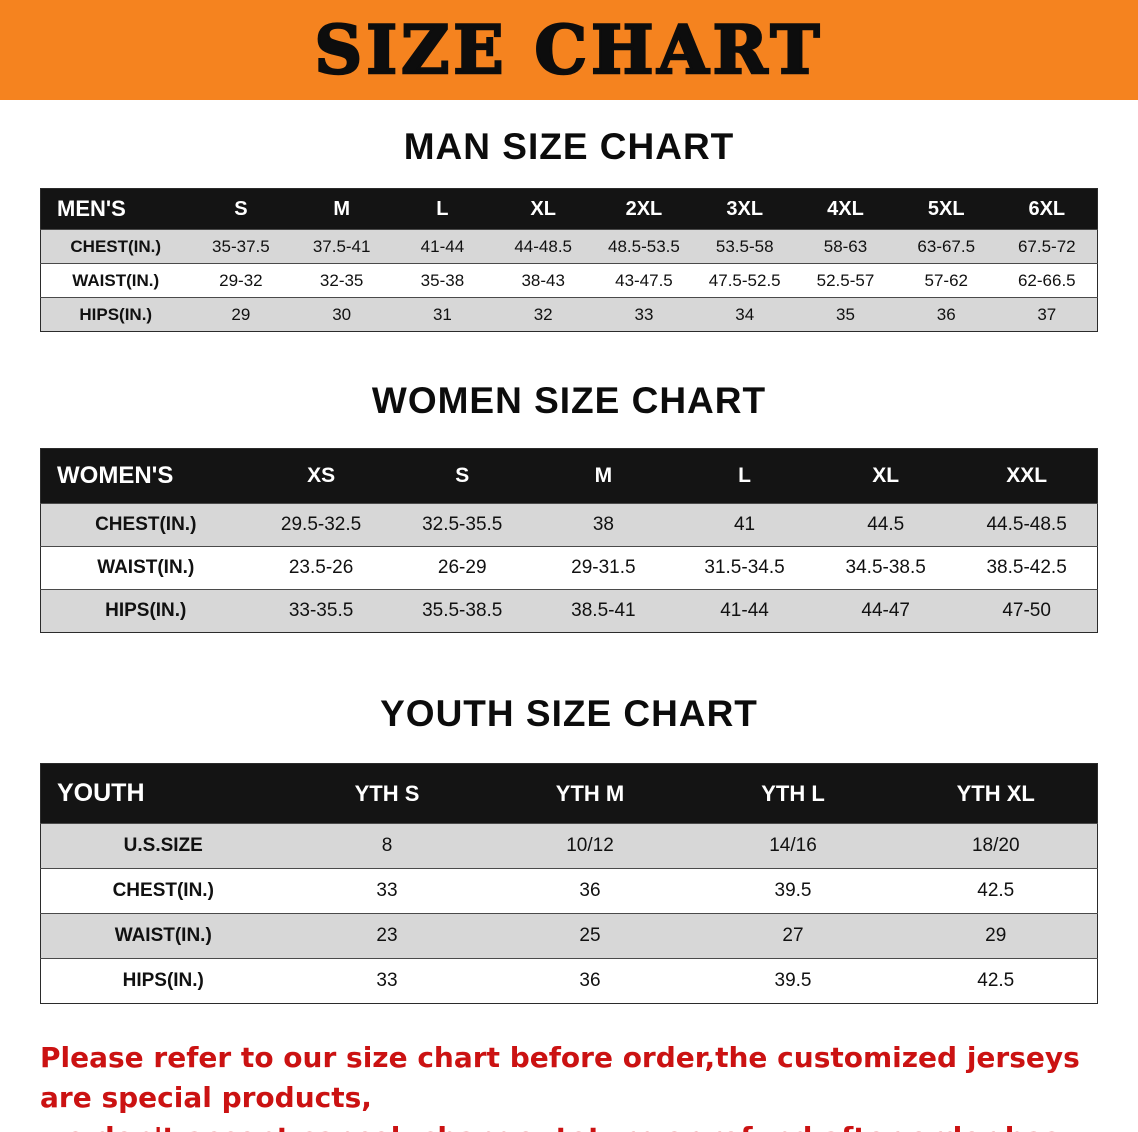 This screenshot has height=1132, width=1138. Describe the element at coordinates (163, 845) in the screenshot. I see `row-label: U.S.SIZE` at that location.